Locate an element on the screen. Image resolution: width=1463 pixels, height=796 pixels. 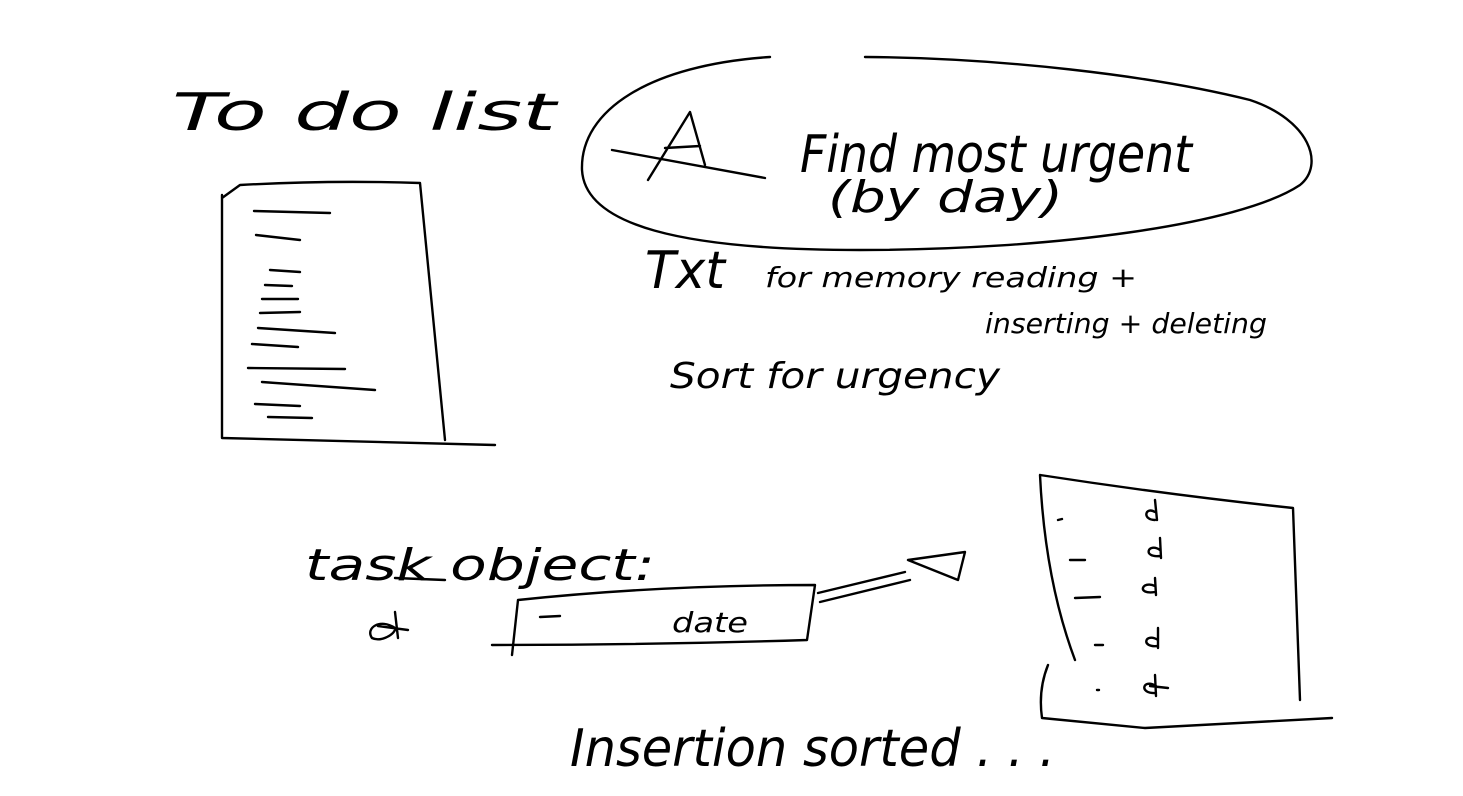
inserting-deleting-text: inserting + deleting is located at coordinates (1126, 323).